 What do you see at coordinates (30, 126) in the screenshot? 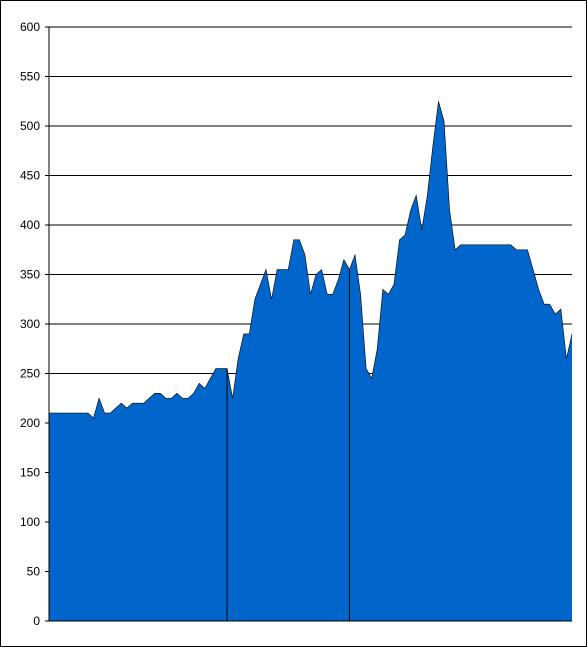
I see `y-tick-label-500: 500` at bounding box center [30, 126].